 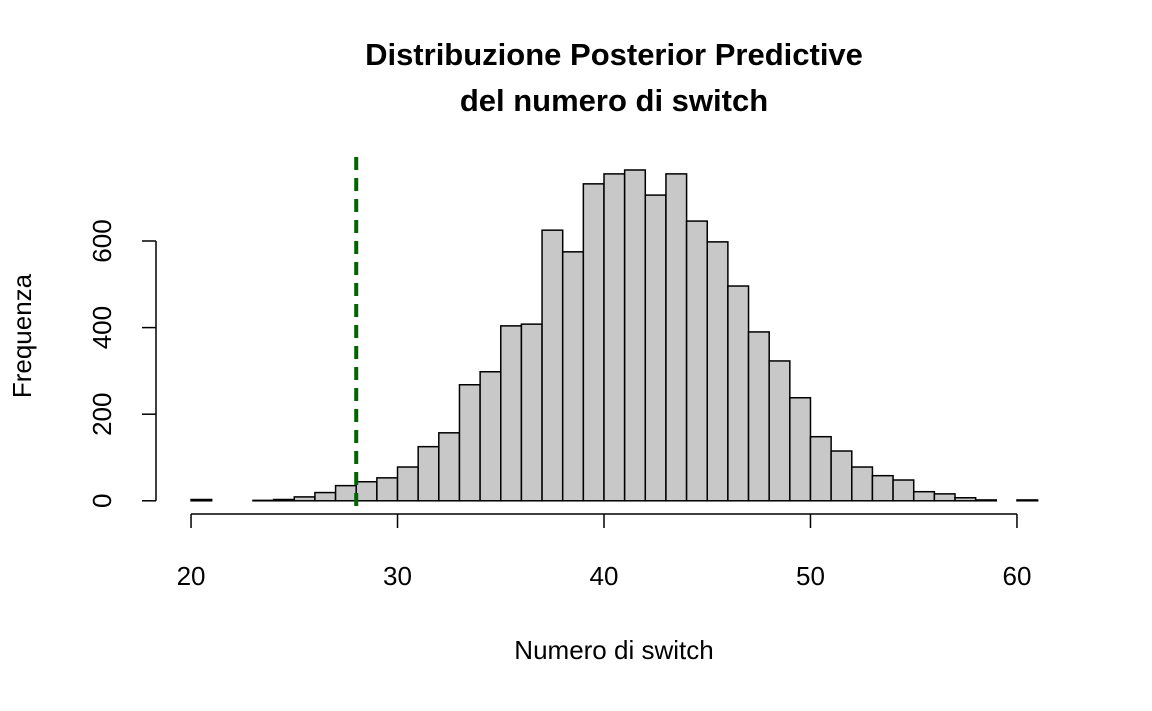 What do you see at coordinates (614, 54) in the screenshot?
I see `chart-title: Distribuzione Posterior Predictive` at bounding box center [614, 54].